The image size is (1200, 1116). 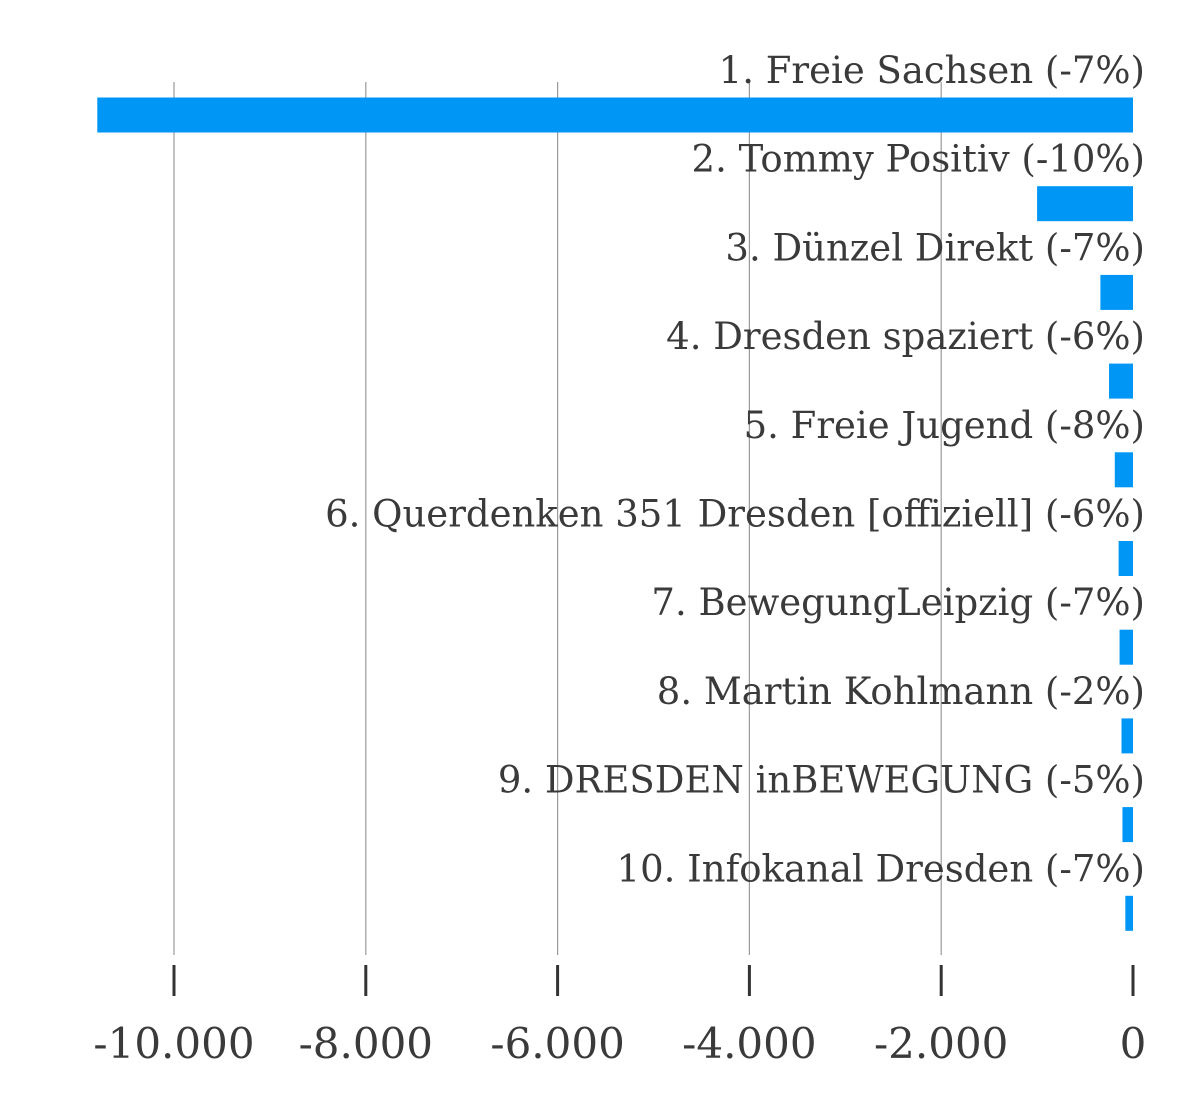 I want to click on category-label: 8. Martin Kohlmann (-2%), so click(x=901, y=691).